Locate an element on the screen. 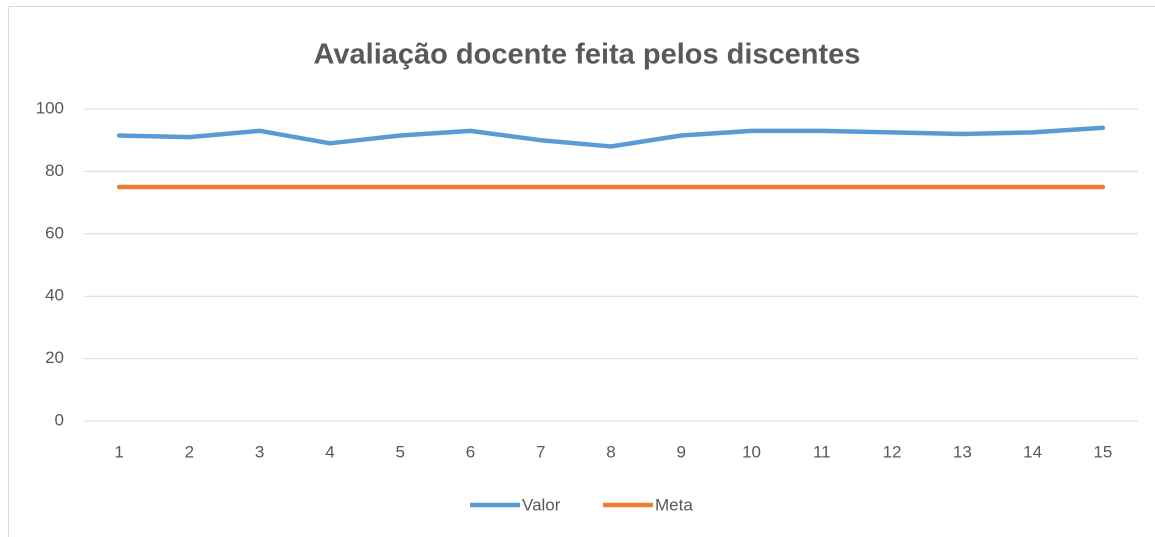 This screenshot has height=537, width=1155. y-tick-label: 0 is located at coordinates (59, 419).